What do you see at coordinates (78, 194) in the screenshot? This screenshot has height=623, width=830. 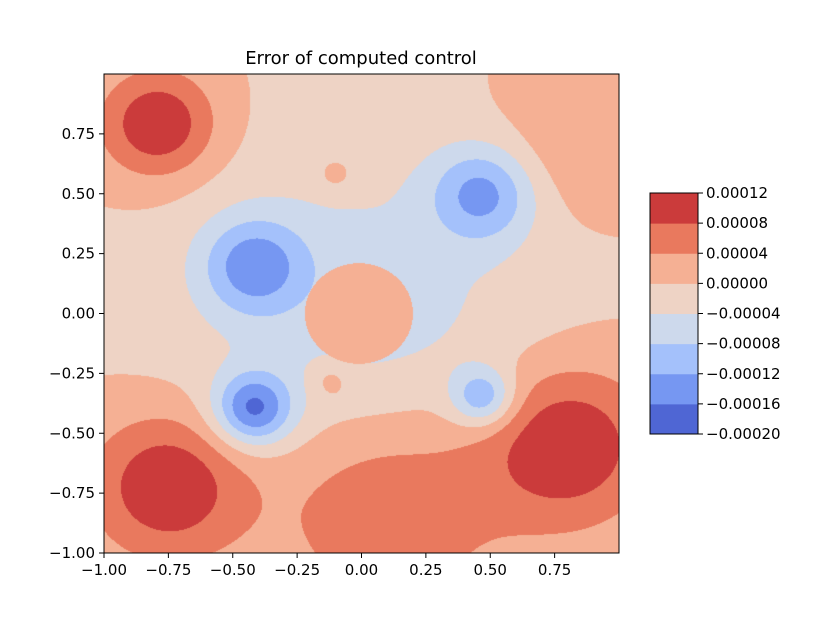 I see `y-tick-label: 0.50` at bounding box center [78, 194].